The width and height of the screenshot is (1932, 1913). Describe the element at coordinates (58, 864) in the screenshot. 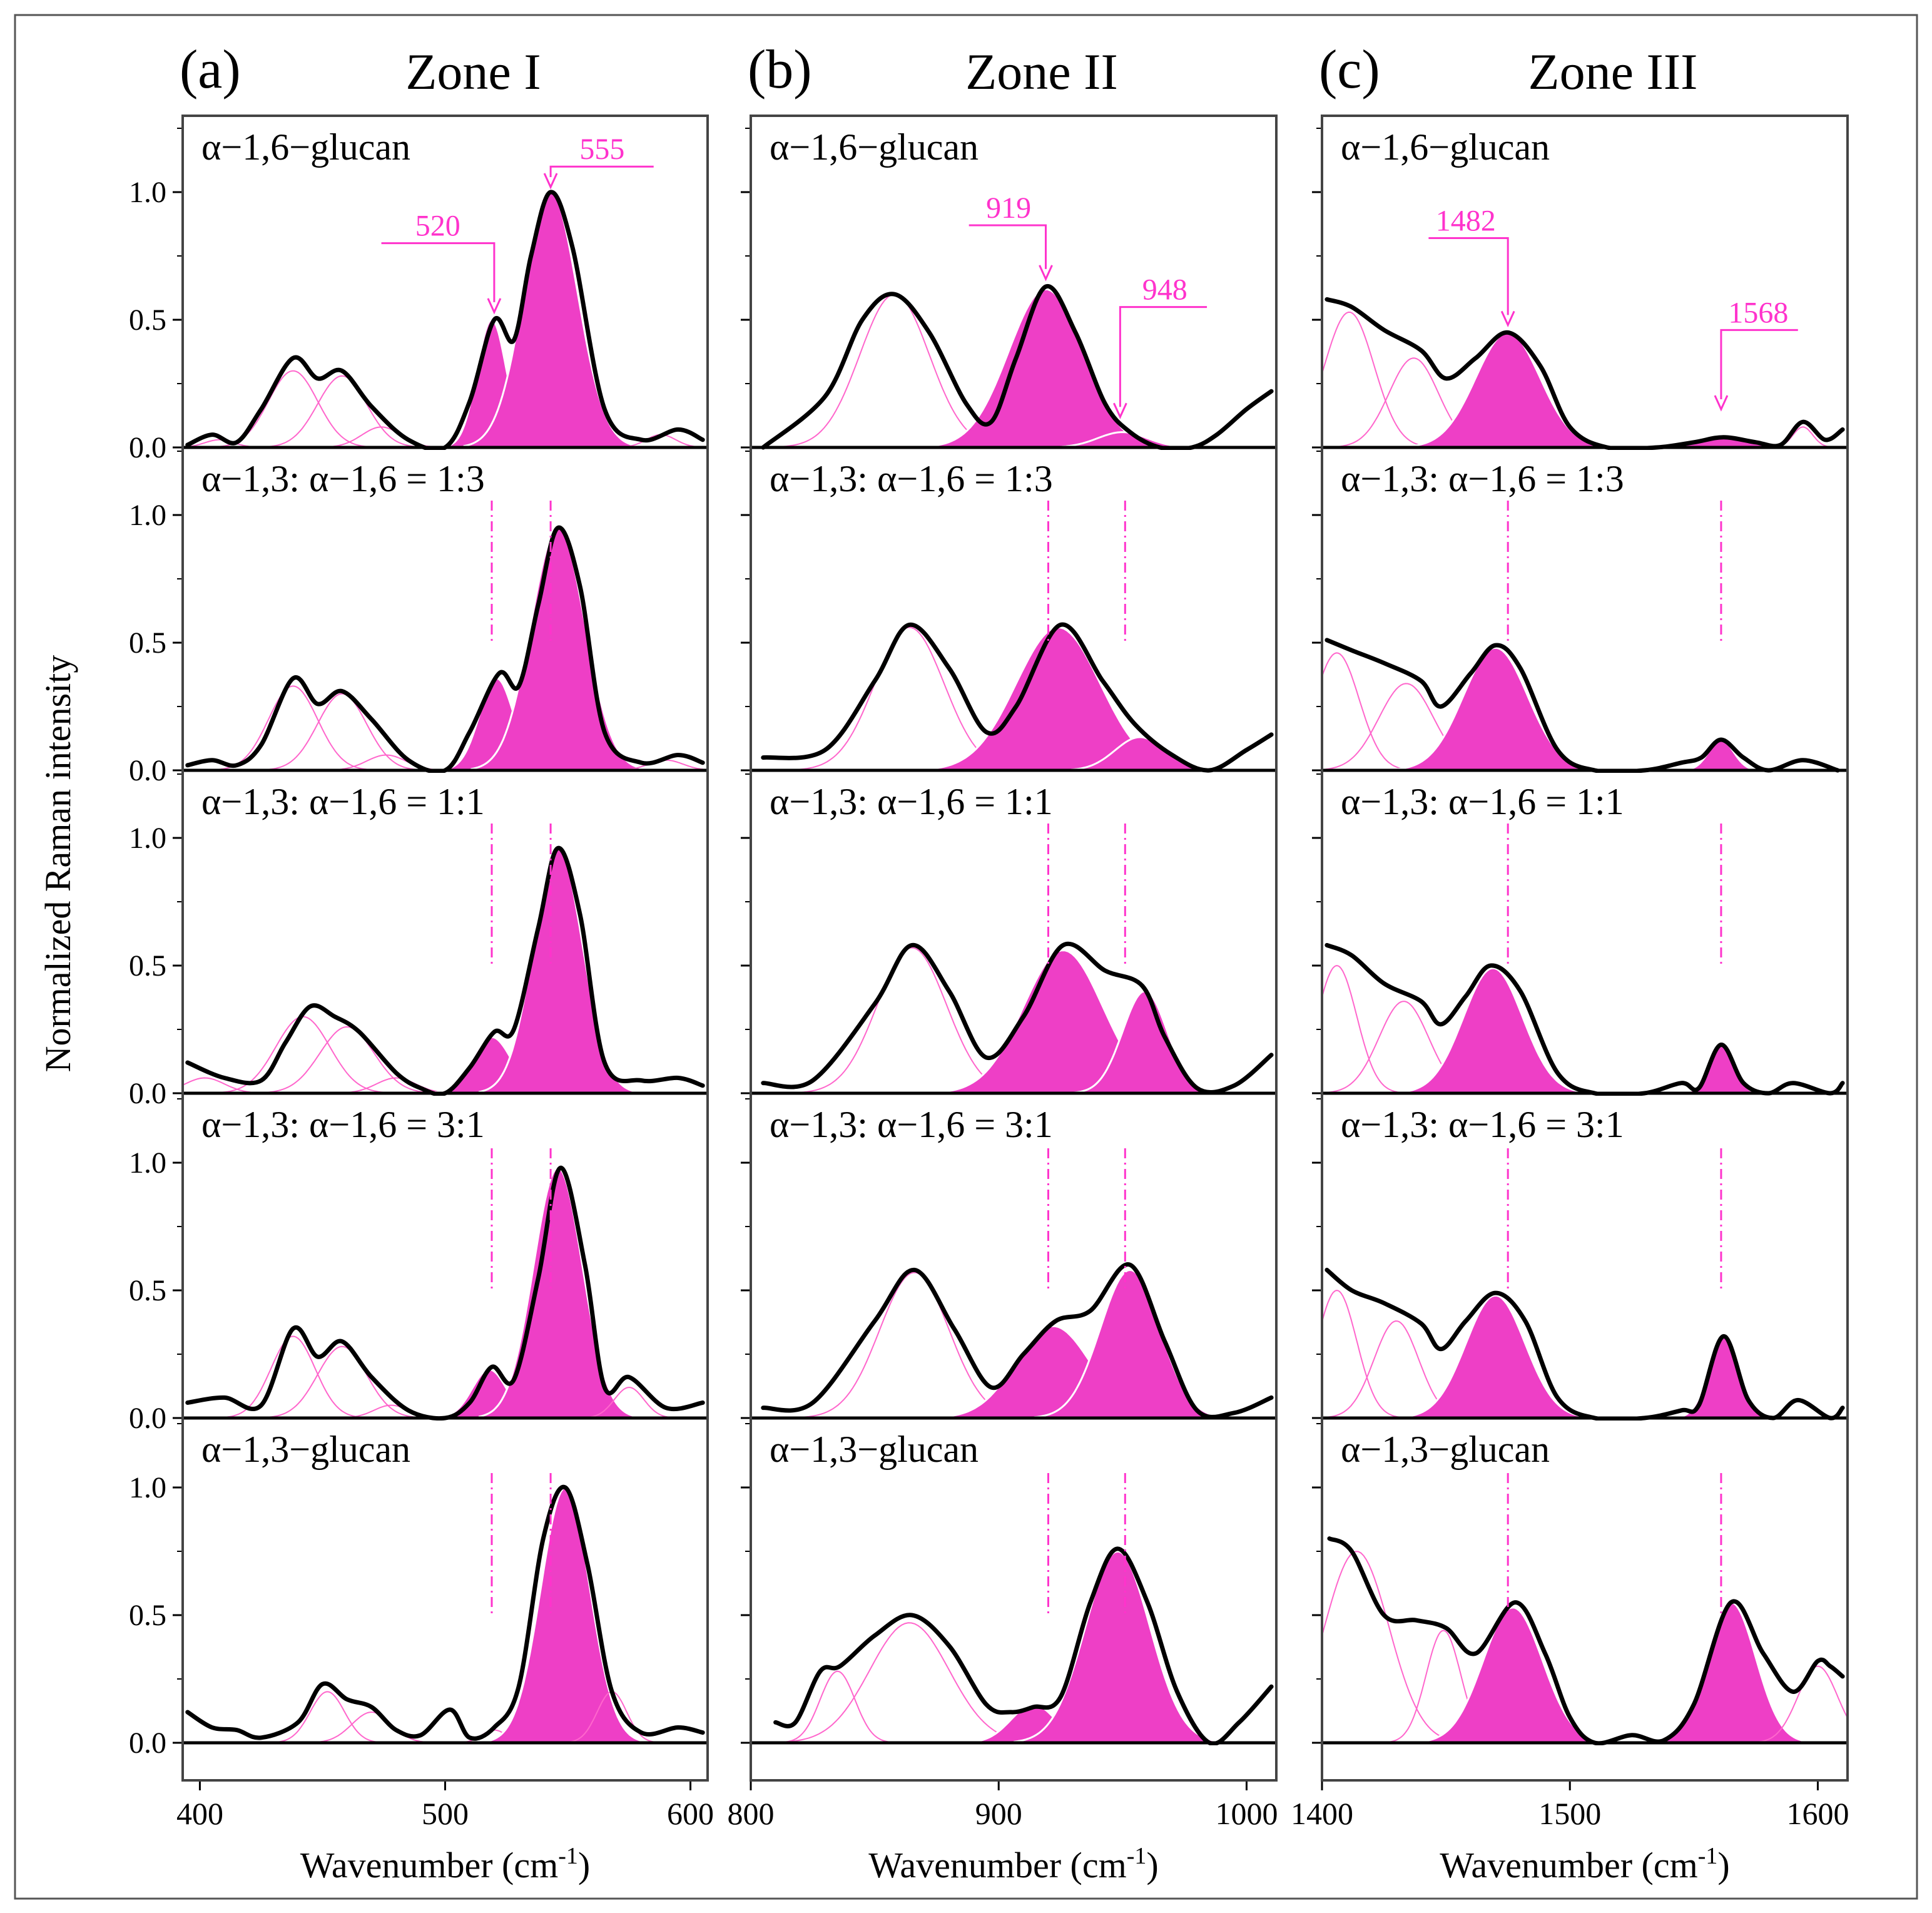

I see `y-axis-label: Normalized Raman intensity` at that location.